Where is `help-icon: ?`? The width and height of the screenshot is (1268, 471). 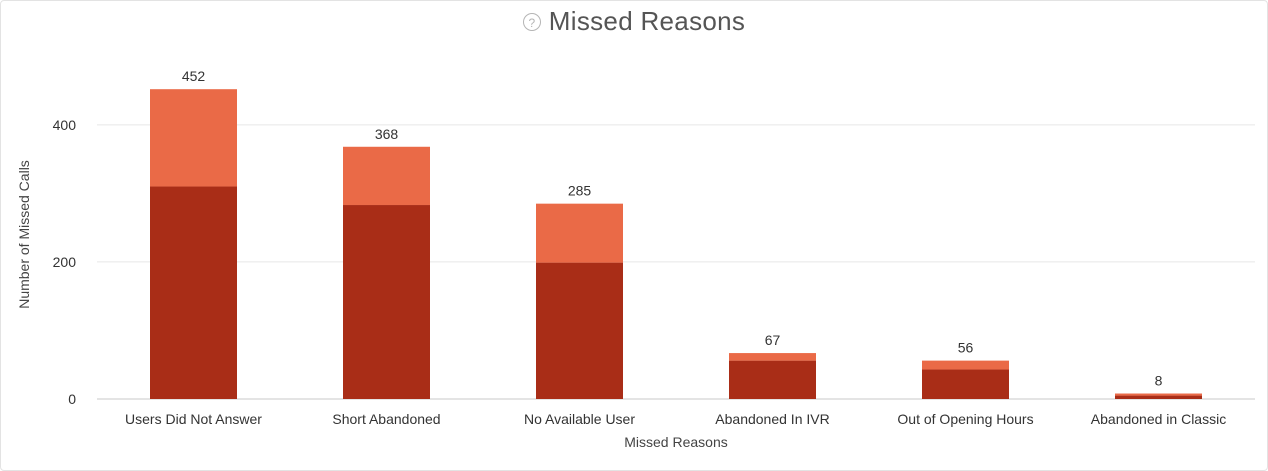 help-icon: ? is located at coordinates (531, 21).